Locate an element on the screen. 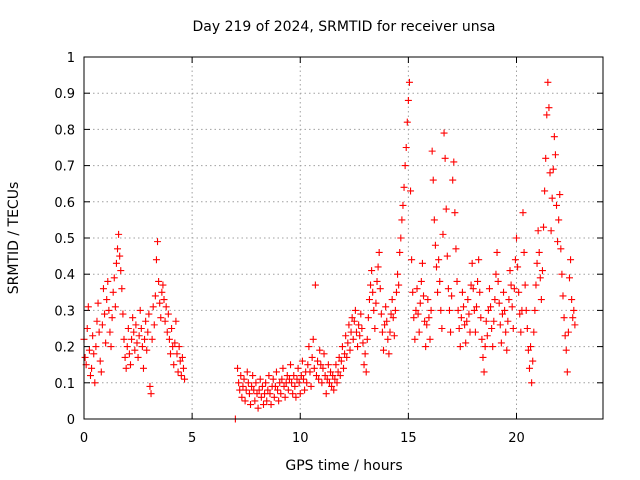 The width and height of the screenshot is (640, 480). y-tick-label: 0.1 is located at coordinates (64, 384).